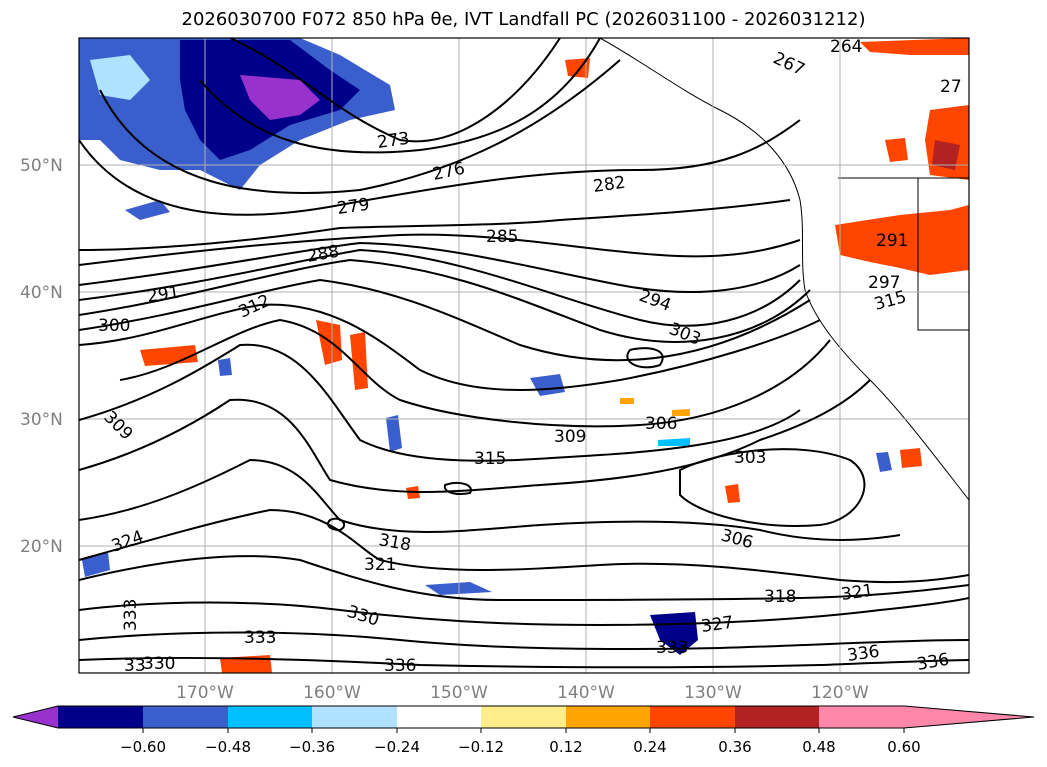 The image size is (1047, 767). I want to click on lat-label: 20°N, so click(41, 547).